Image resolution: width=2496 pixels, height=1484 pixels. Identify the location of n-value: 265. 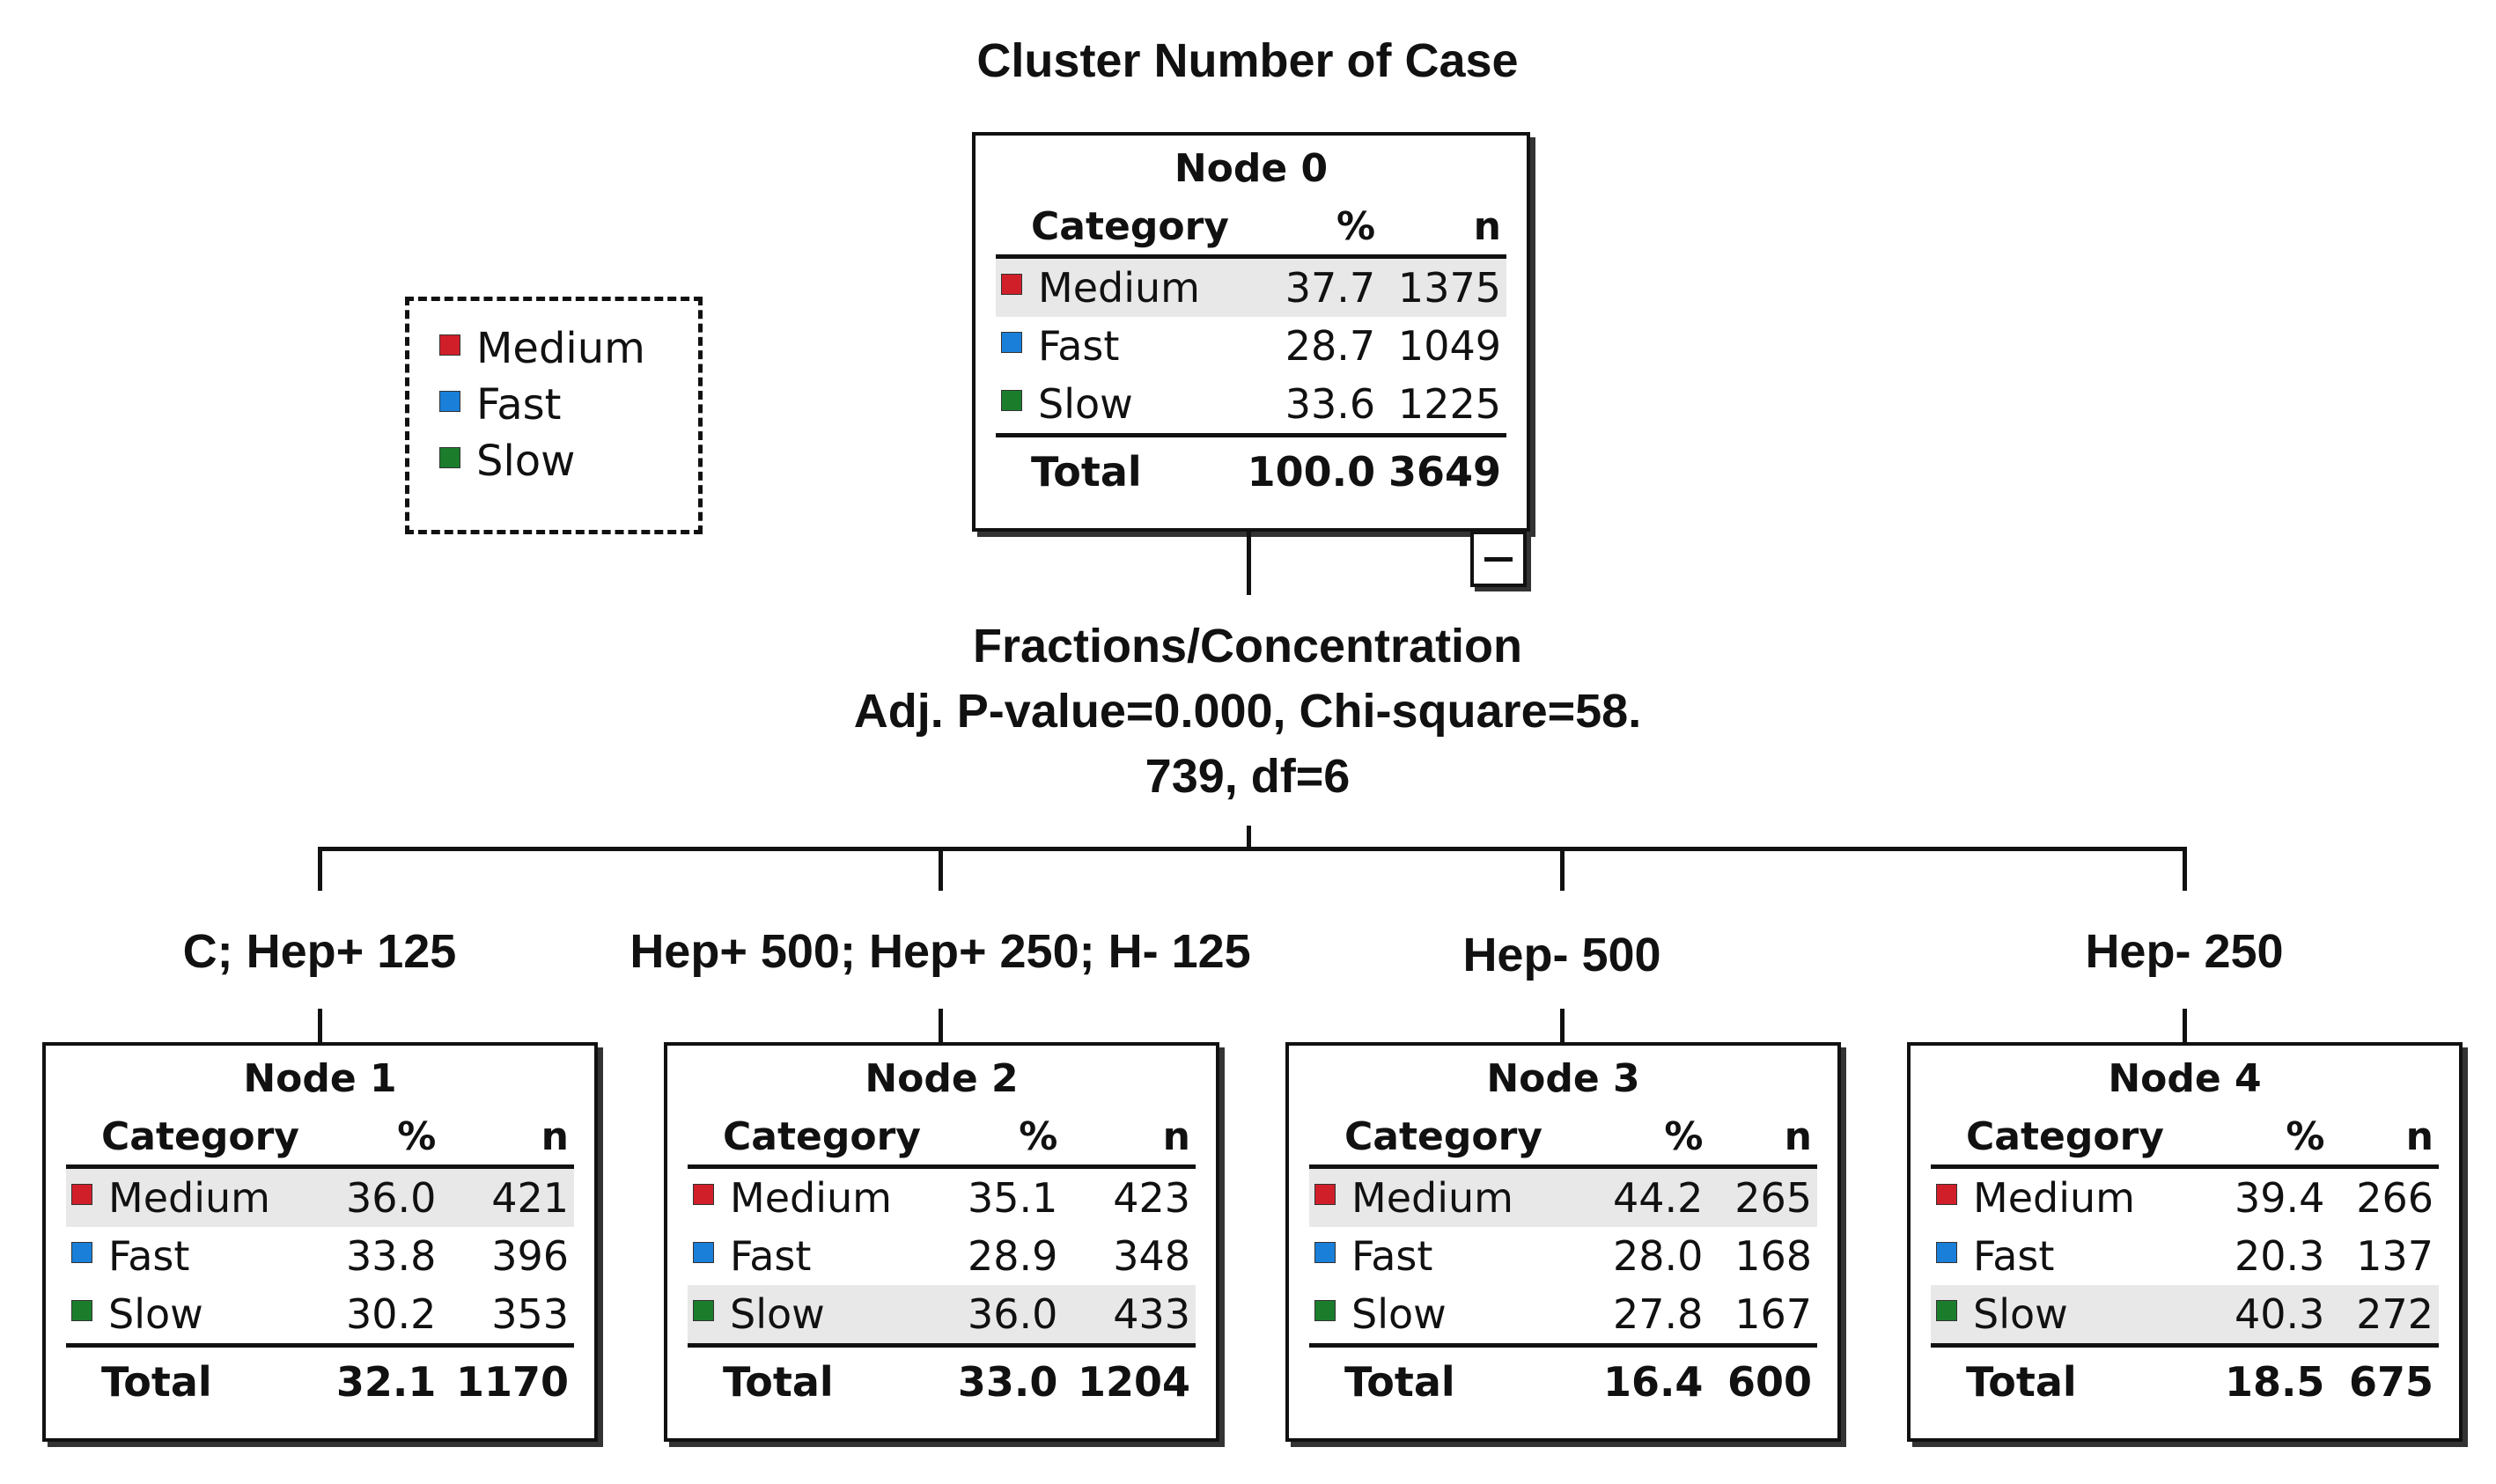
(1762, 1196).